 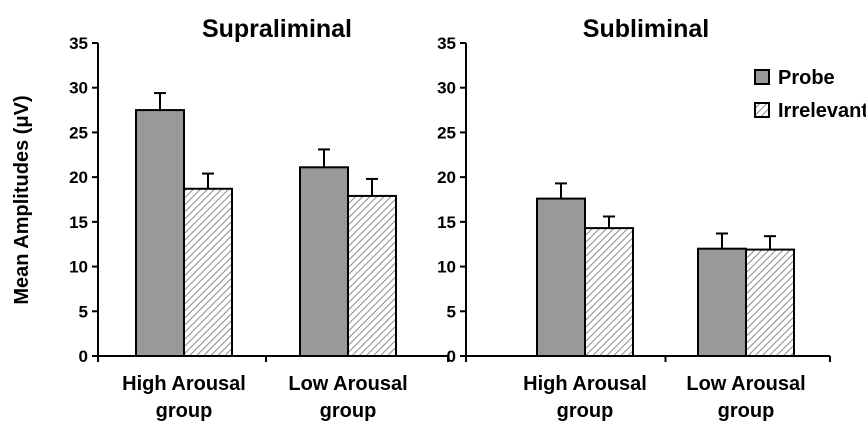 I want to click on legend: Probe Irrelevant, so click(x=810, y=94).